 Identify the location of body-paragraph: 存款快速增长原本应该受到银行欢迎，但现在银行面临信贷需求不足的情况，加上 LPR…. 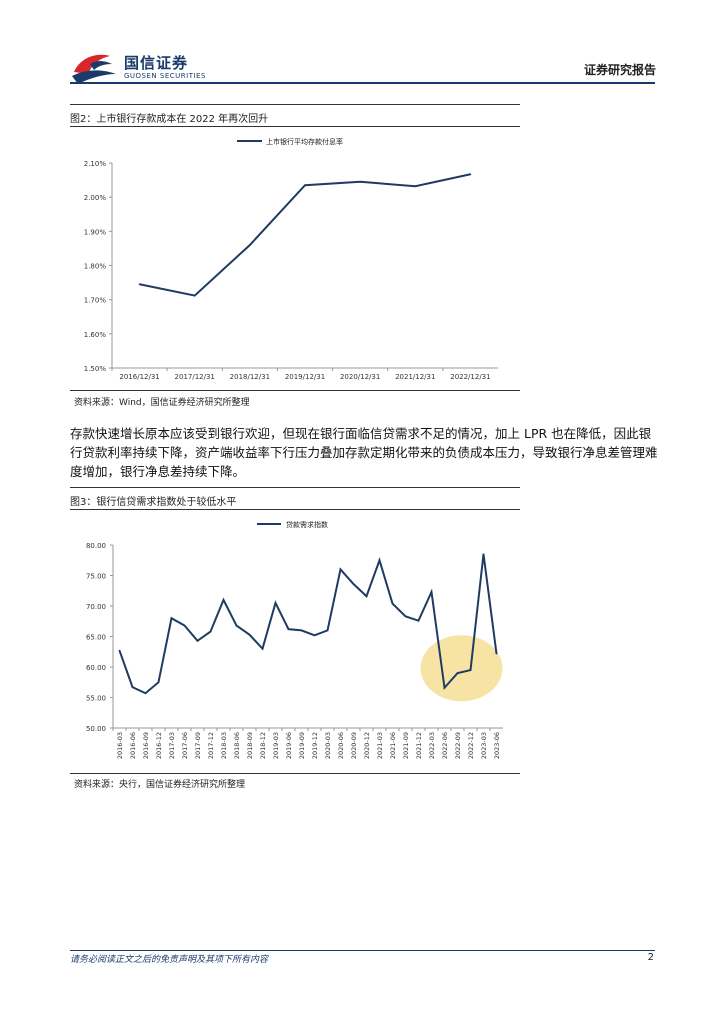
(364, 452).